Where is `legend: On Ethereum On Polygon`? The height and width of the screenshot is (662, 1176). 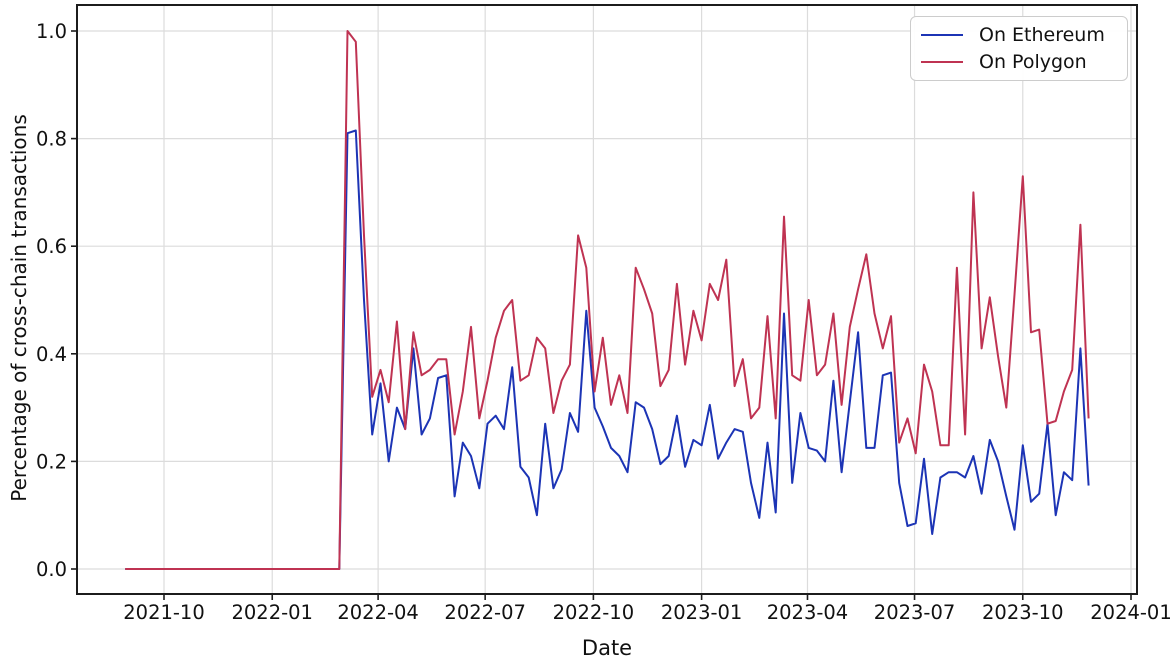
legend: On Ethereum On Polygon is located at coordinates (1019, 48).